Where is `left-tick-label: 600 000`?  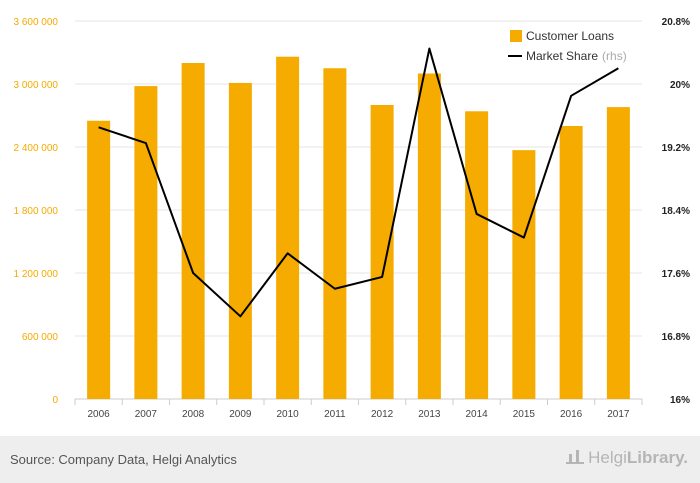 left-tick-label: 600 000 is located at coordinates (40, 337).